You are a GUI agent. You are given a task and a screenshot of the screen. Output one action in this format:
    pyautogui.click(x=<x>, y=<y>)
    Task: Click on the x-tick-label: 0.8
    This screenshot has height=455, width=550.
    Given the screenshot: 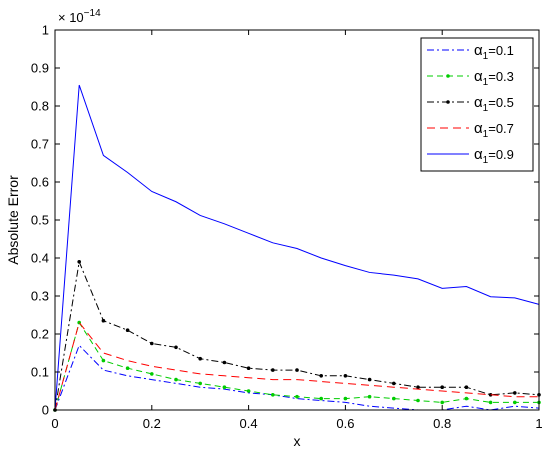 What is the action you would take?
    pyautogui.click(x=442, y=423)
    